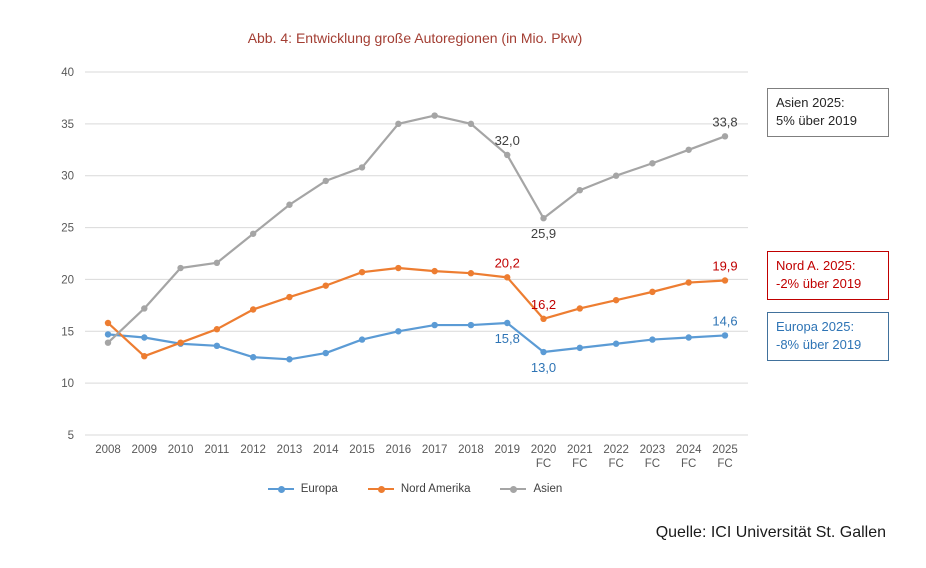 The image size is (926, 568). Describe the element at coordinates (67, 177) in the screenshot. I see `svg-text: 30` at that location.